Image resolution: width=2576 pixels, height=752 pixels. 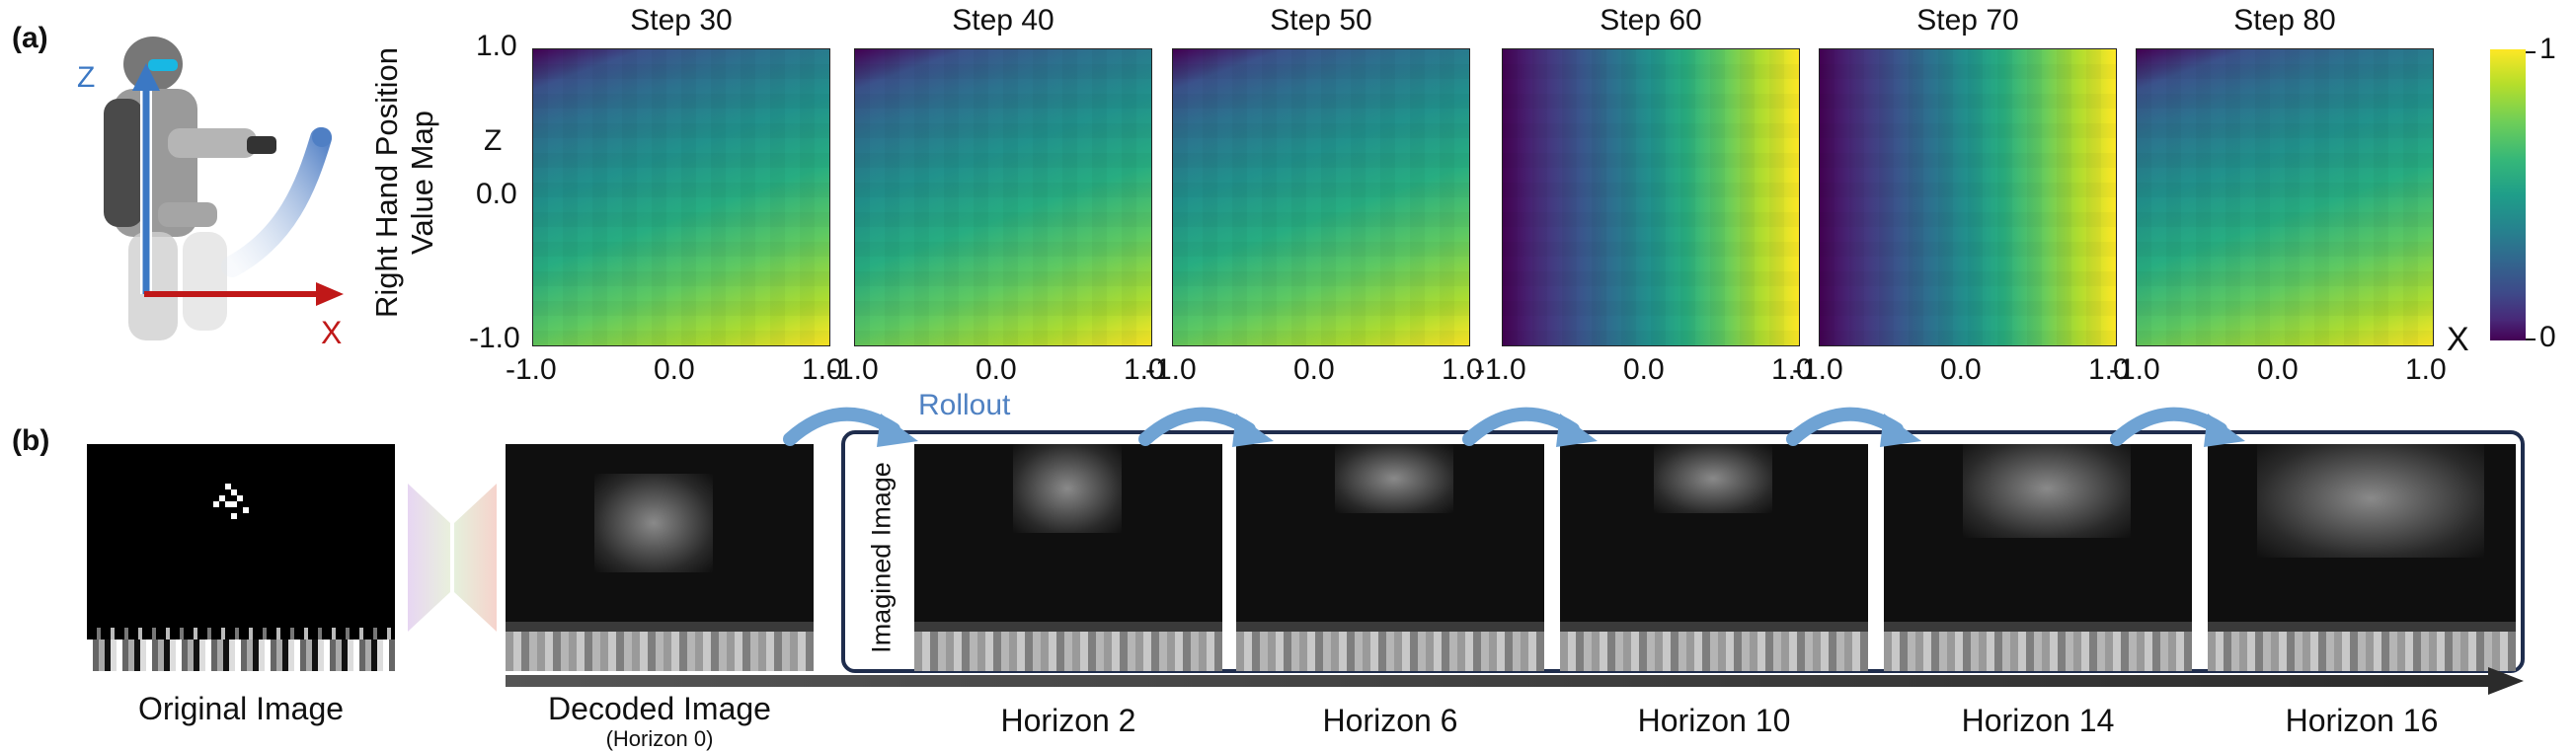 I want to click on ytick-top: 1.0, so click(x=496, y=46).